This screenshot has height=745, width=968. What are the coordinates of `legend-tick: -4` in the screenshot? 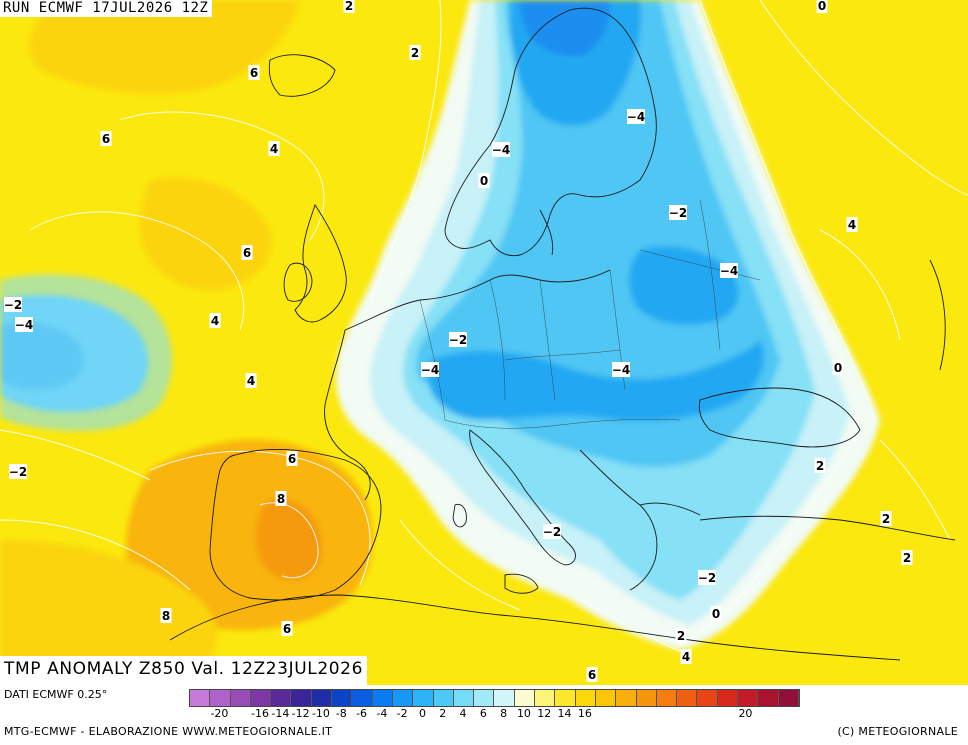 It's located at (382, 713).